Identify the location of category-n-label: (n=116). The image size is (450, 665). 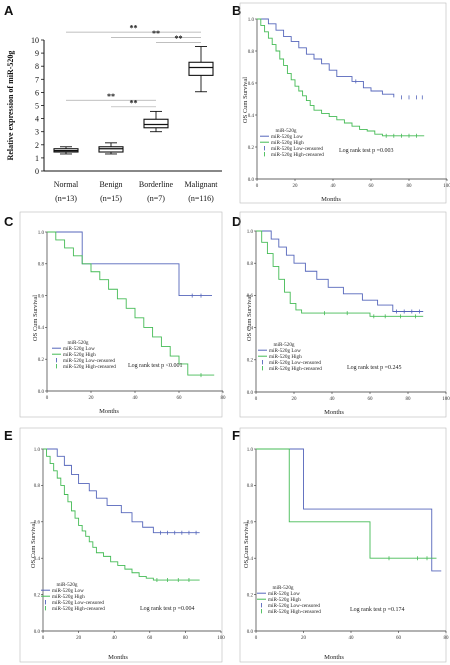
(201, 198).